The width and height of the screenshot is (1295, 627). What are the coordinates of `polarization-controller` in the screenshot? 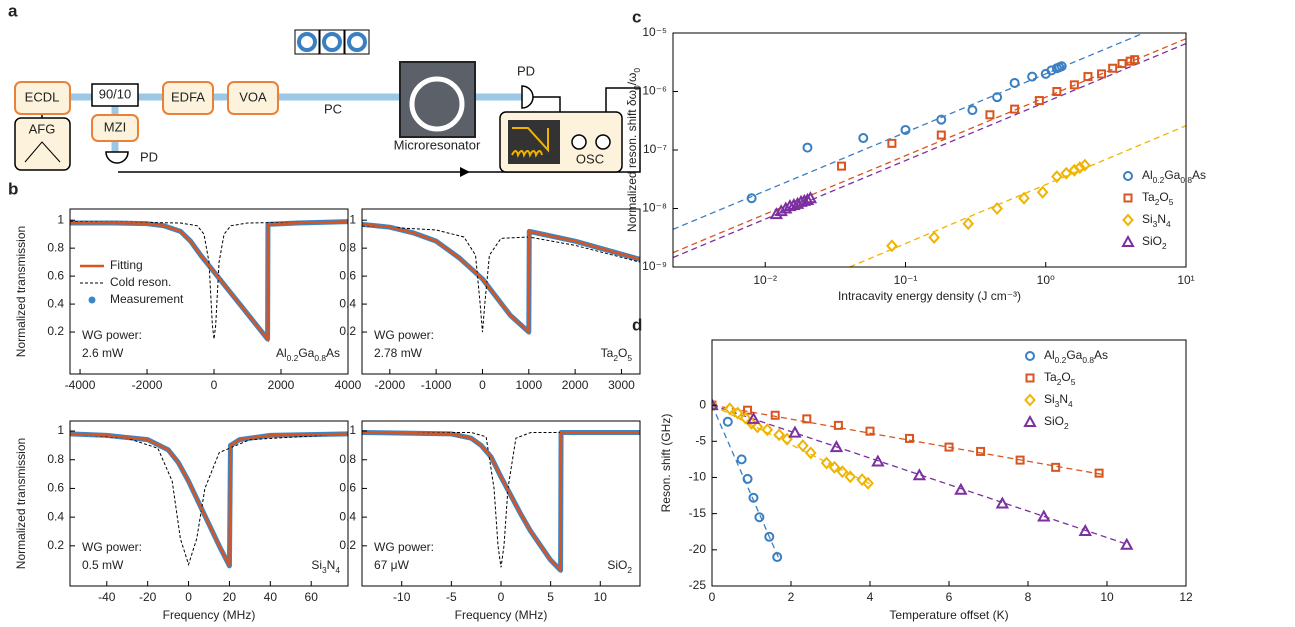 It's located at (332, 42).